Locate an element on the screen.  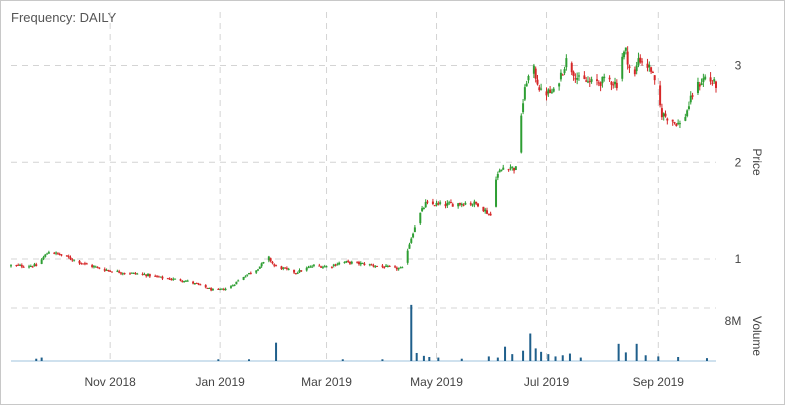
frequency-value: DAILY is located at coordinates (98, 17).